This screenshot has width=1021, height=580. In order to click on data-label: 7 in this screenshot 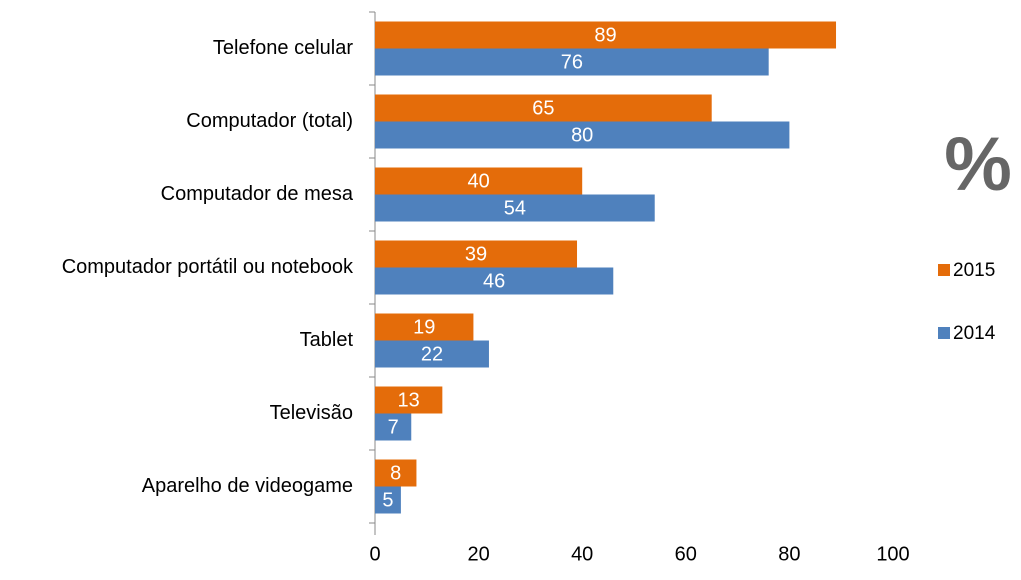, I will do `click(393, 427)`.